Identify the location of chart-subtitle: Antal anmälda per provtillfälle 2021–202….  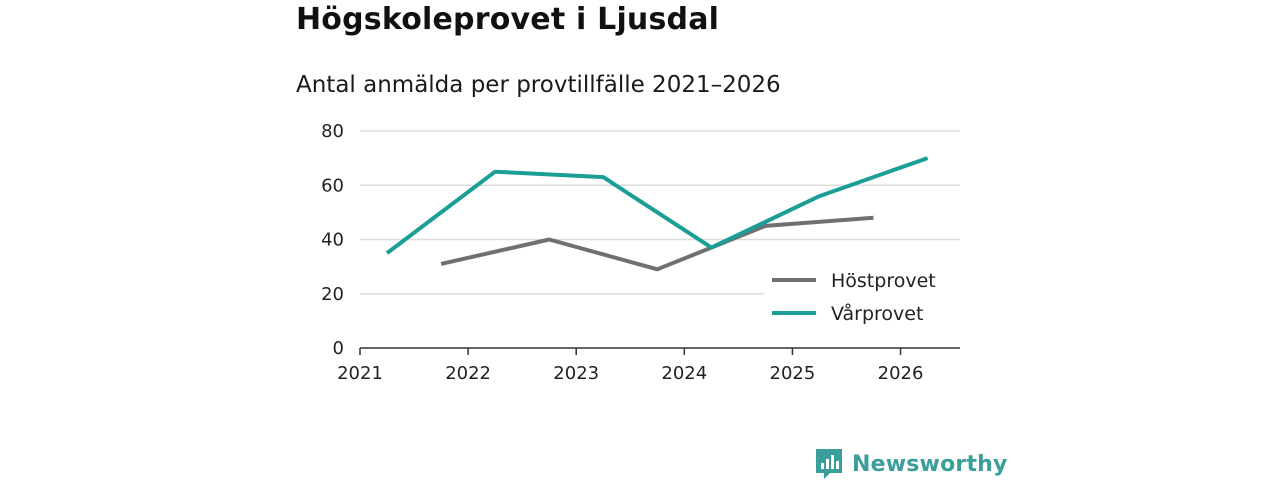
(538, 85).